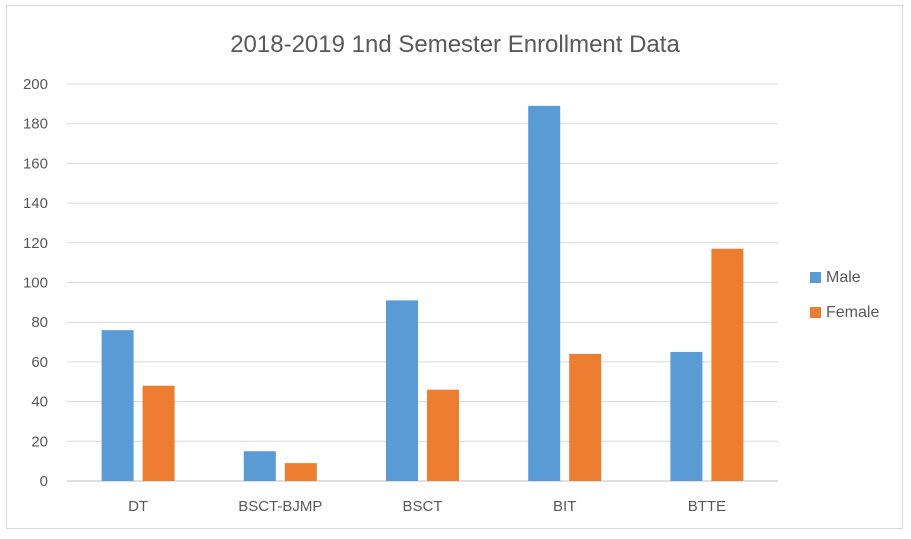 This screenshot has height=539, width=911. Describe the element at coordinates (564, 506) in the screenshot. I see `x-tick-label: BIT` at that location.